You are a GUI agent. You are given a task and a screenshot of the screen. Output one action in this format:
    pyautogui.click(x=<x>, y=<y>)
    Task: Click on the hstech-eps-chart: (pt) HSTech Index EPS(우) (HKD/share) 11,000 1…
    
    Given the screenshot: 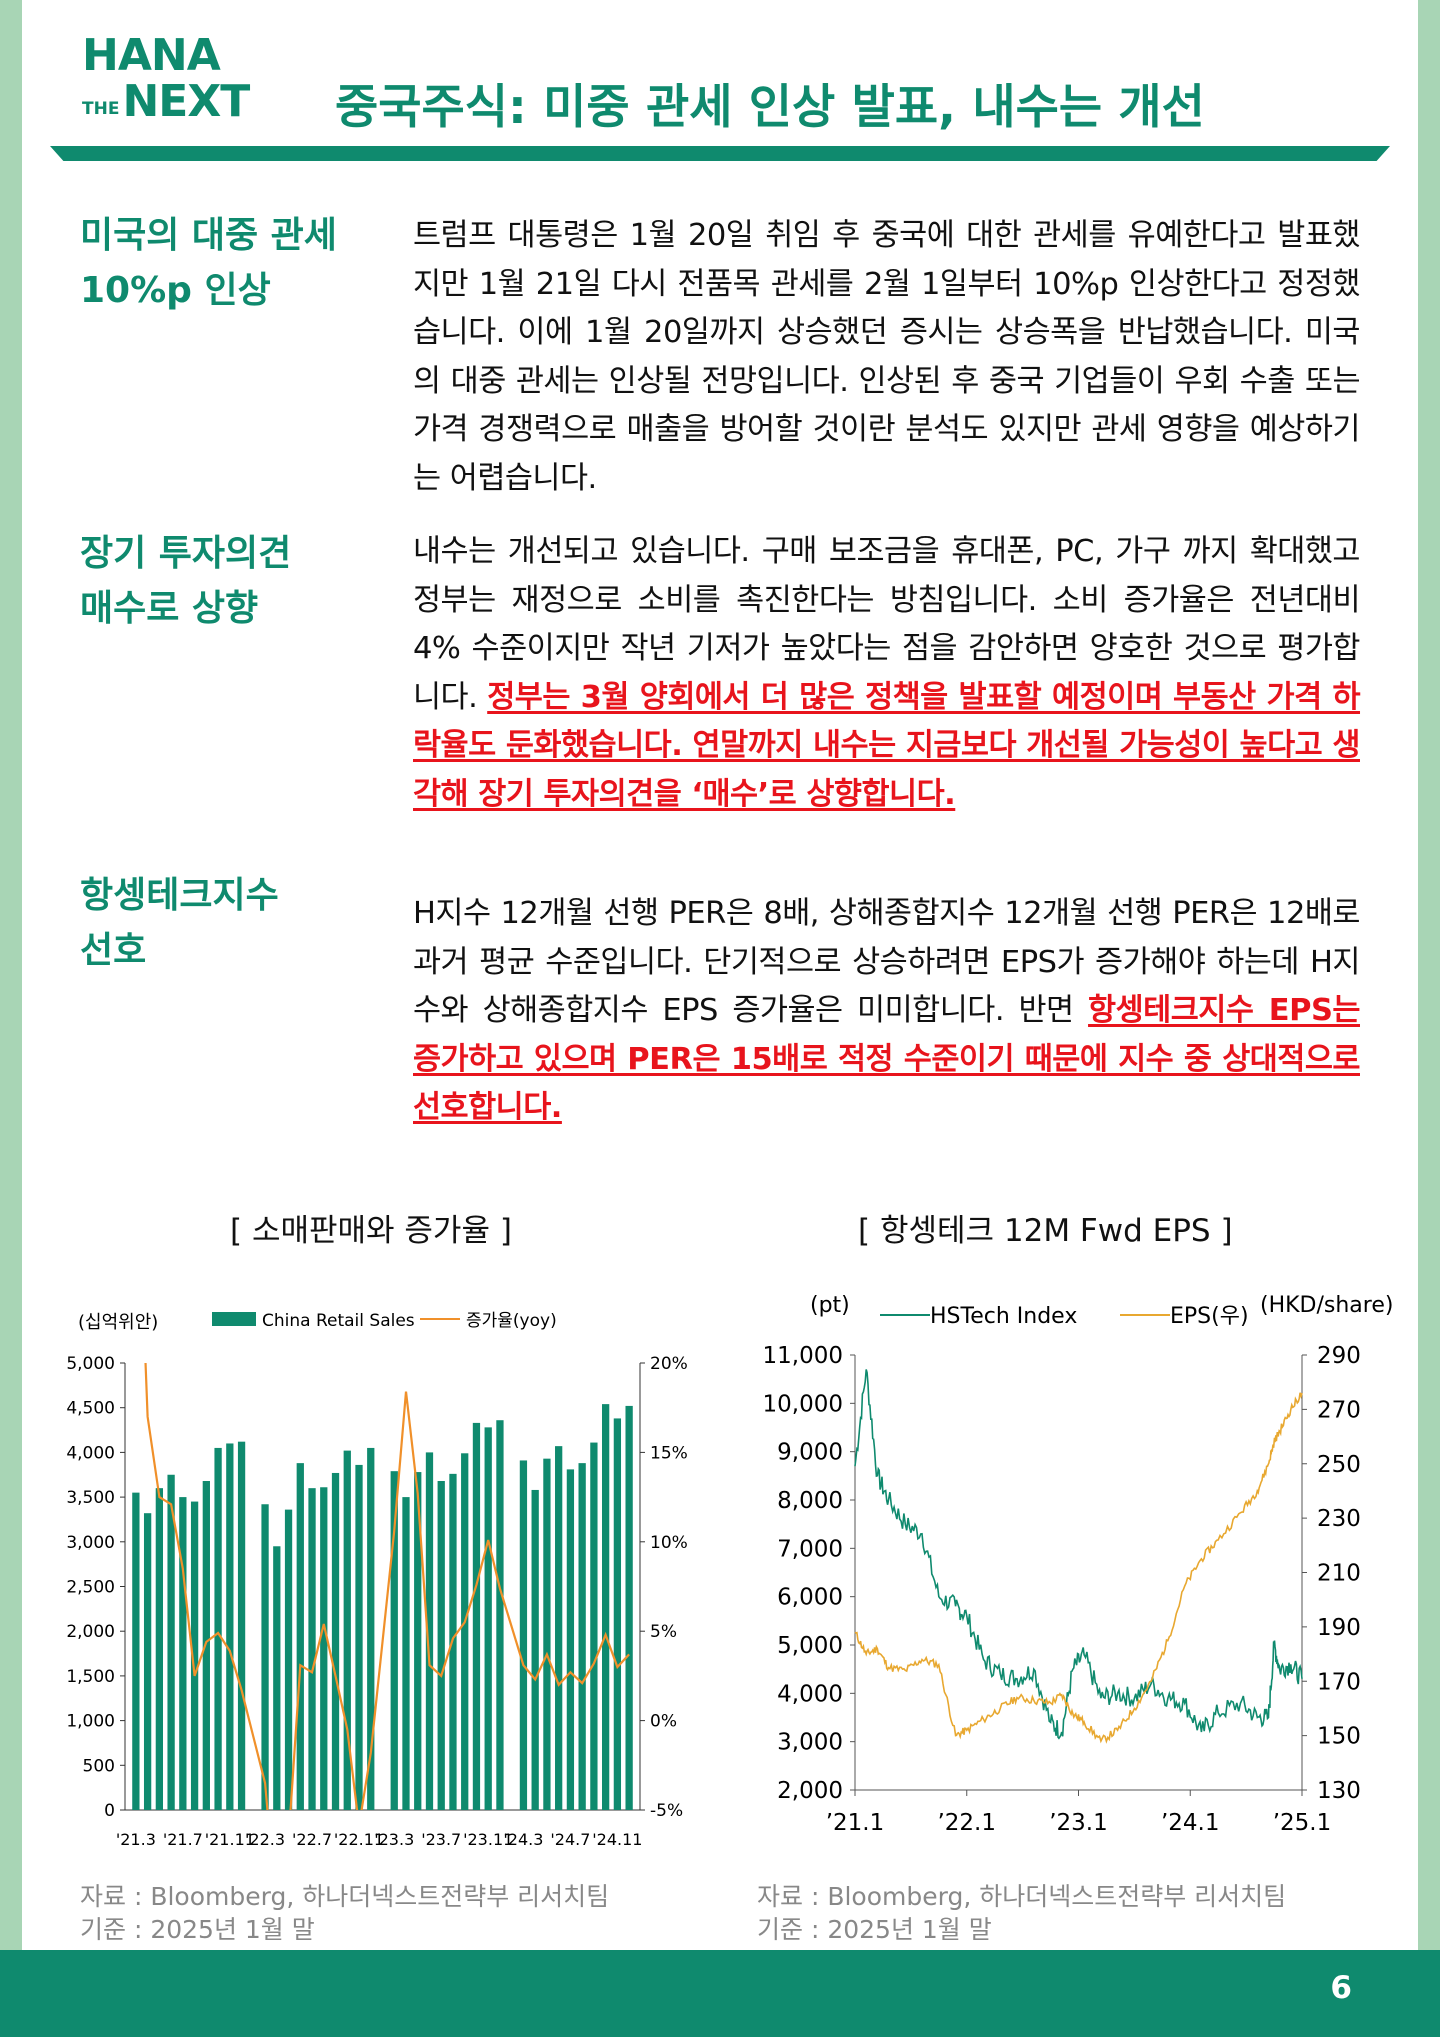 What is the action you would take?
    pyautogui.click(x=1078, y=1564)
    